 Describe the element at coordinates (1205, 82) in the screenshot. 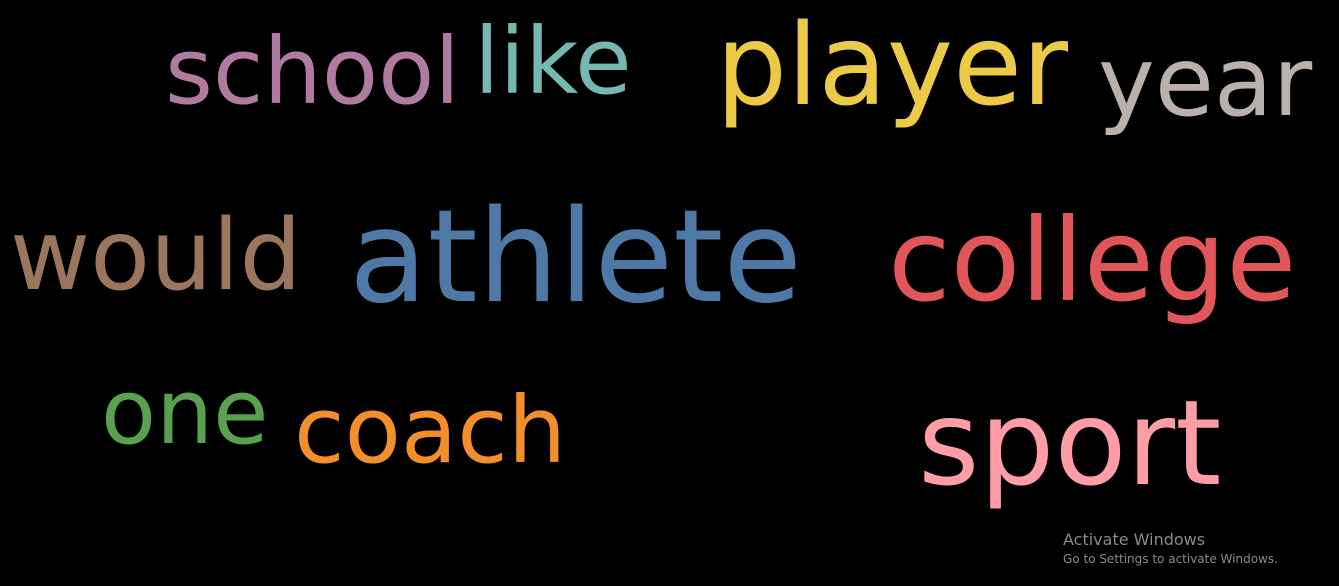

I see `word-year: year` at that location.